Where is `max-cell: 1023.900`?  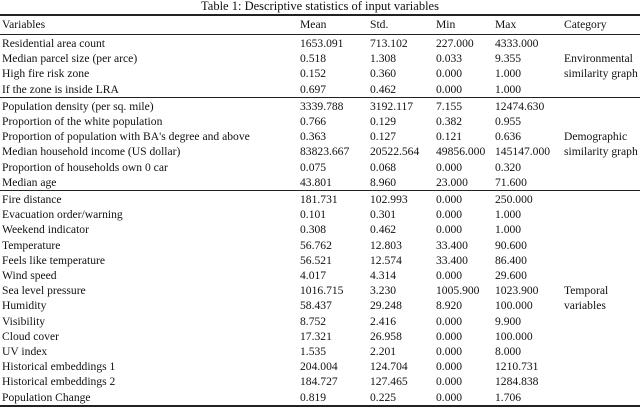 max-cell: 1023.900 is located at coordinates (517, 291).